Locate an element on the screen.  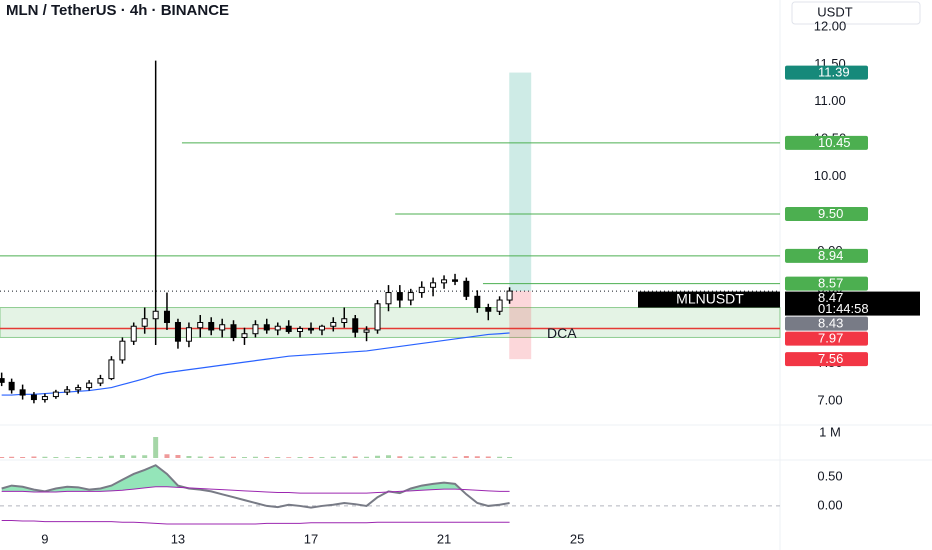
price-label: 8.57 is located at coordinates (830, 283).